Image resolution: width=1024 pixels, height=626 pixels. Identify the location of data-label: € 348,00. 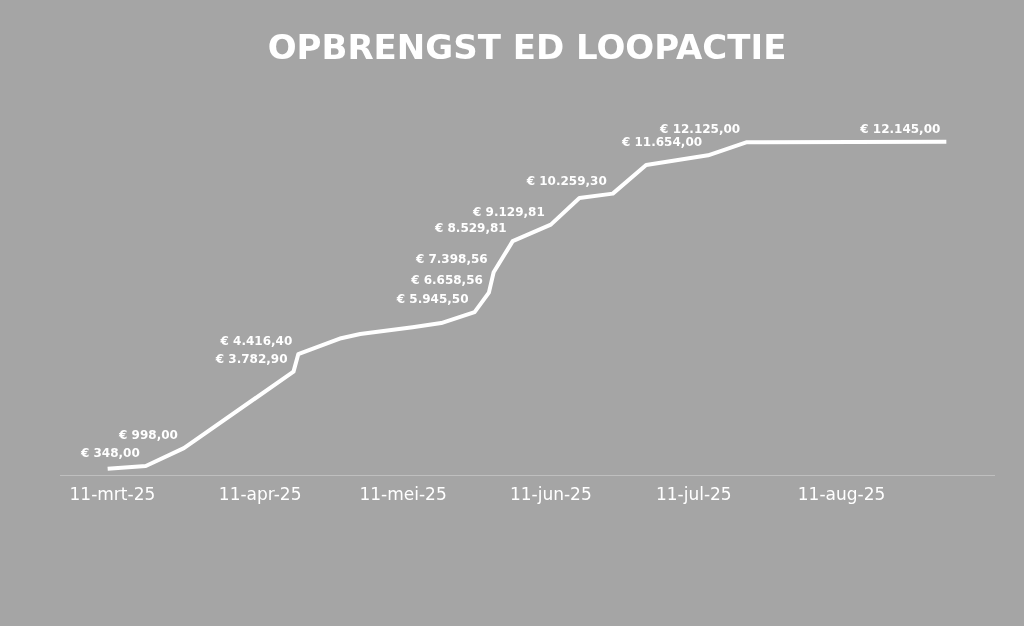
(109, 453).